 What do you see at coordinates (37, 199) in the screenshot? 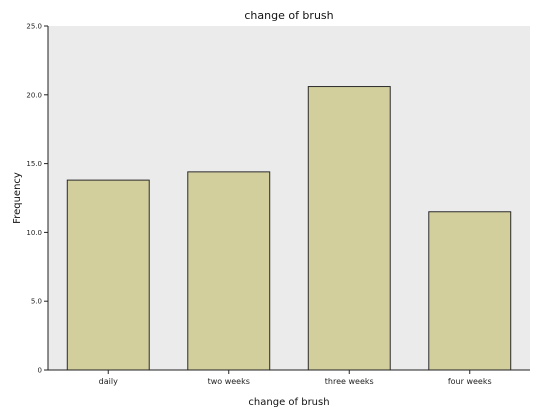
I see `y-axis-ticks: 0 5.0 10.0 15.0 20.0 25.0` at bounding box center [37, 199].